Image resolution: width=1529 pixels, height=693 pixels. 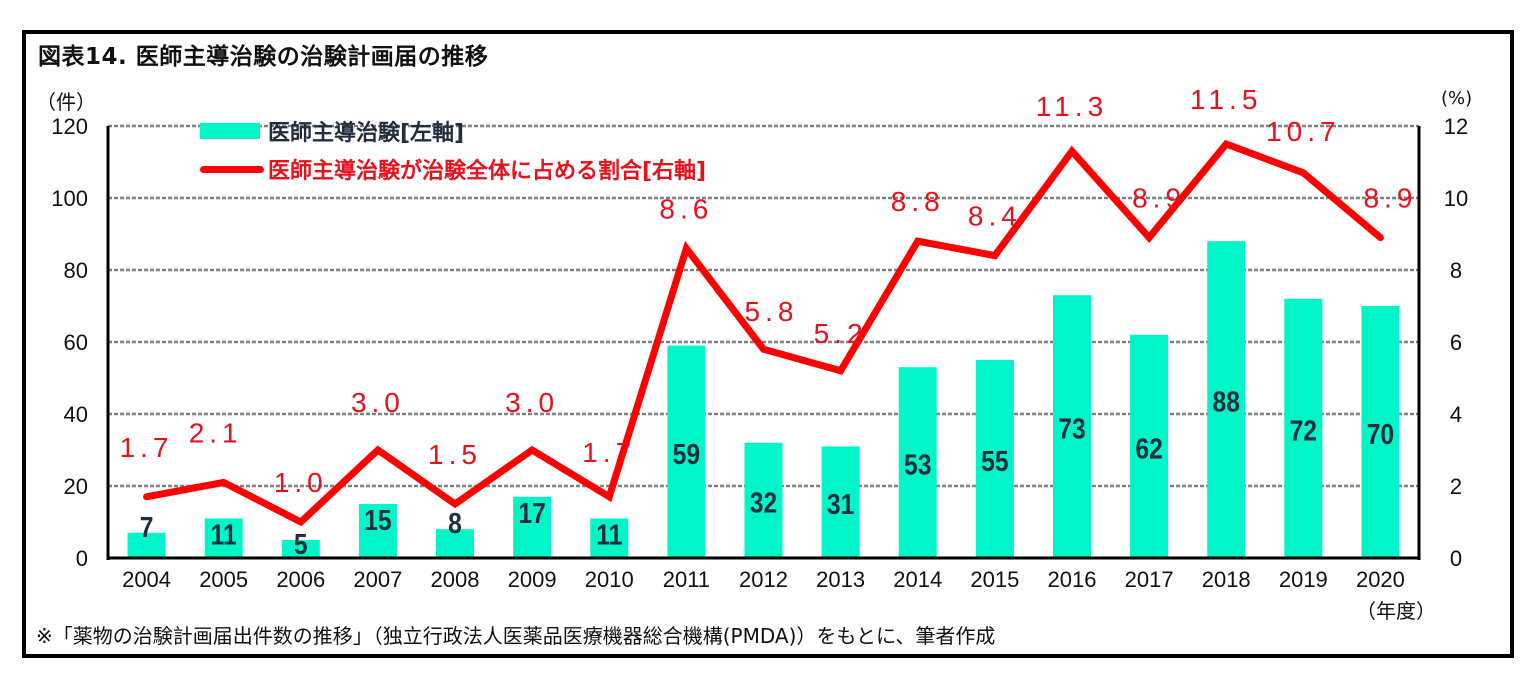 What do you see at coordinates (69, 198) in the screenshot?
I see `left-tick-label: 100` at bounding box center [69, 198].